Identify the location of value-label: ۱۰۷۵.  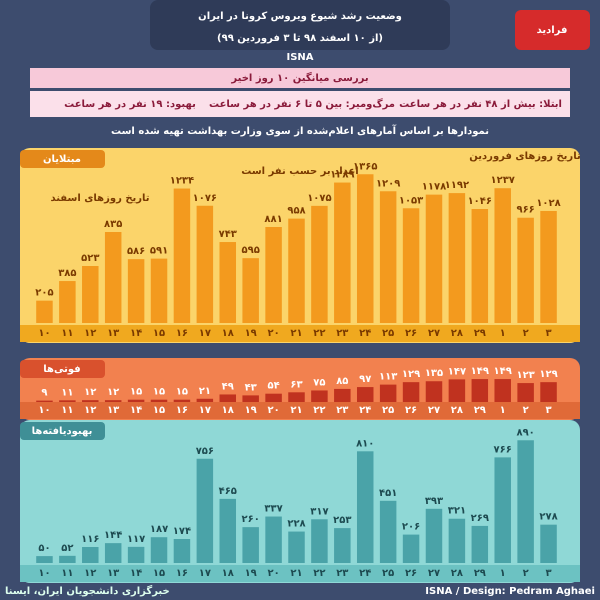
(319, 198).